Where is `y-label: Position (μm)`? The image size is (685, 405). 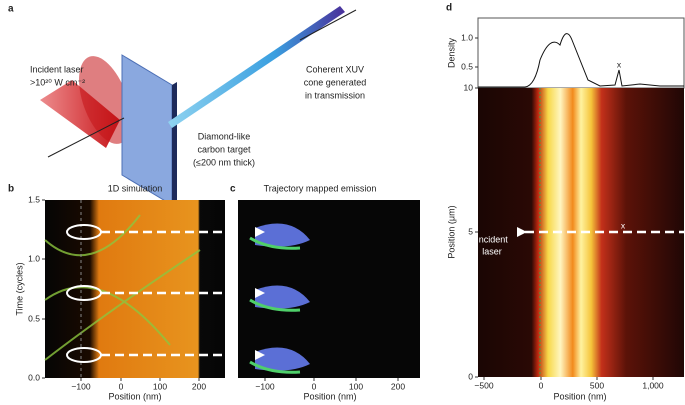 y-label: Position (μm) is located at coordinates (451, 231).